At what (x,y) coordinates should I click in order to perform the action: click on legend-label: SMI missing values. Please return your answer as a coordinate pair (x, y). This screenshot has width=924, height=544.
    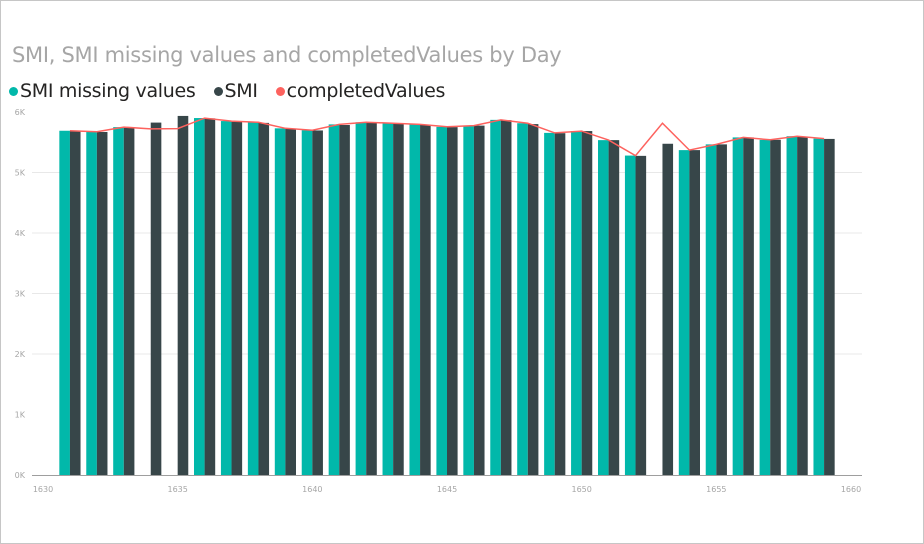
    Looking at the image, I should click on (108, 91).